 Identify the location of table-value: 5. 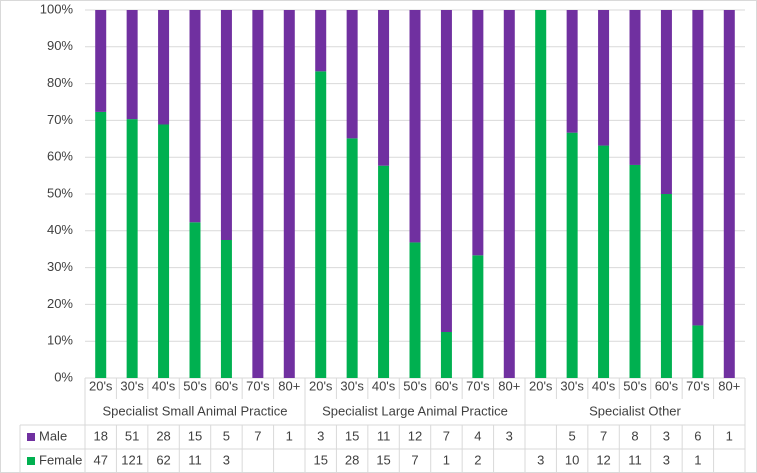
(572, 435).